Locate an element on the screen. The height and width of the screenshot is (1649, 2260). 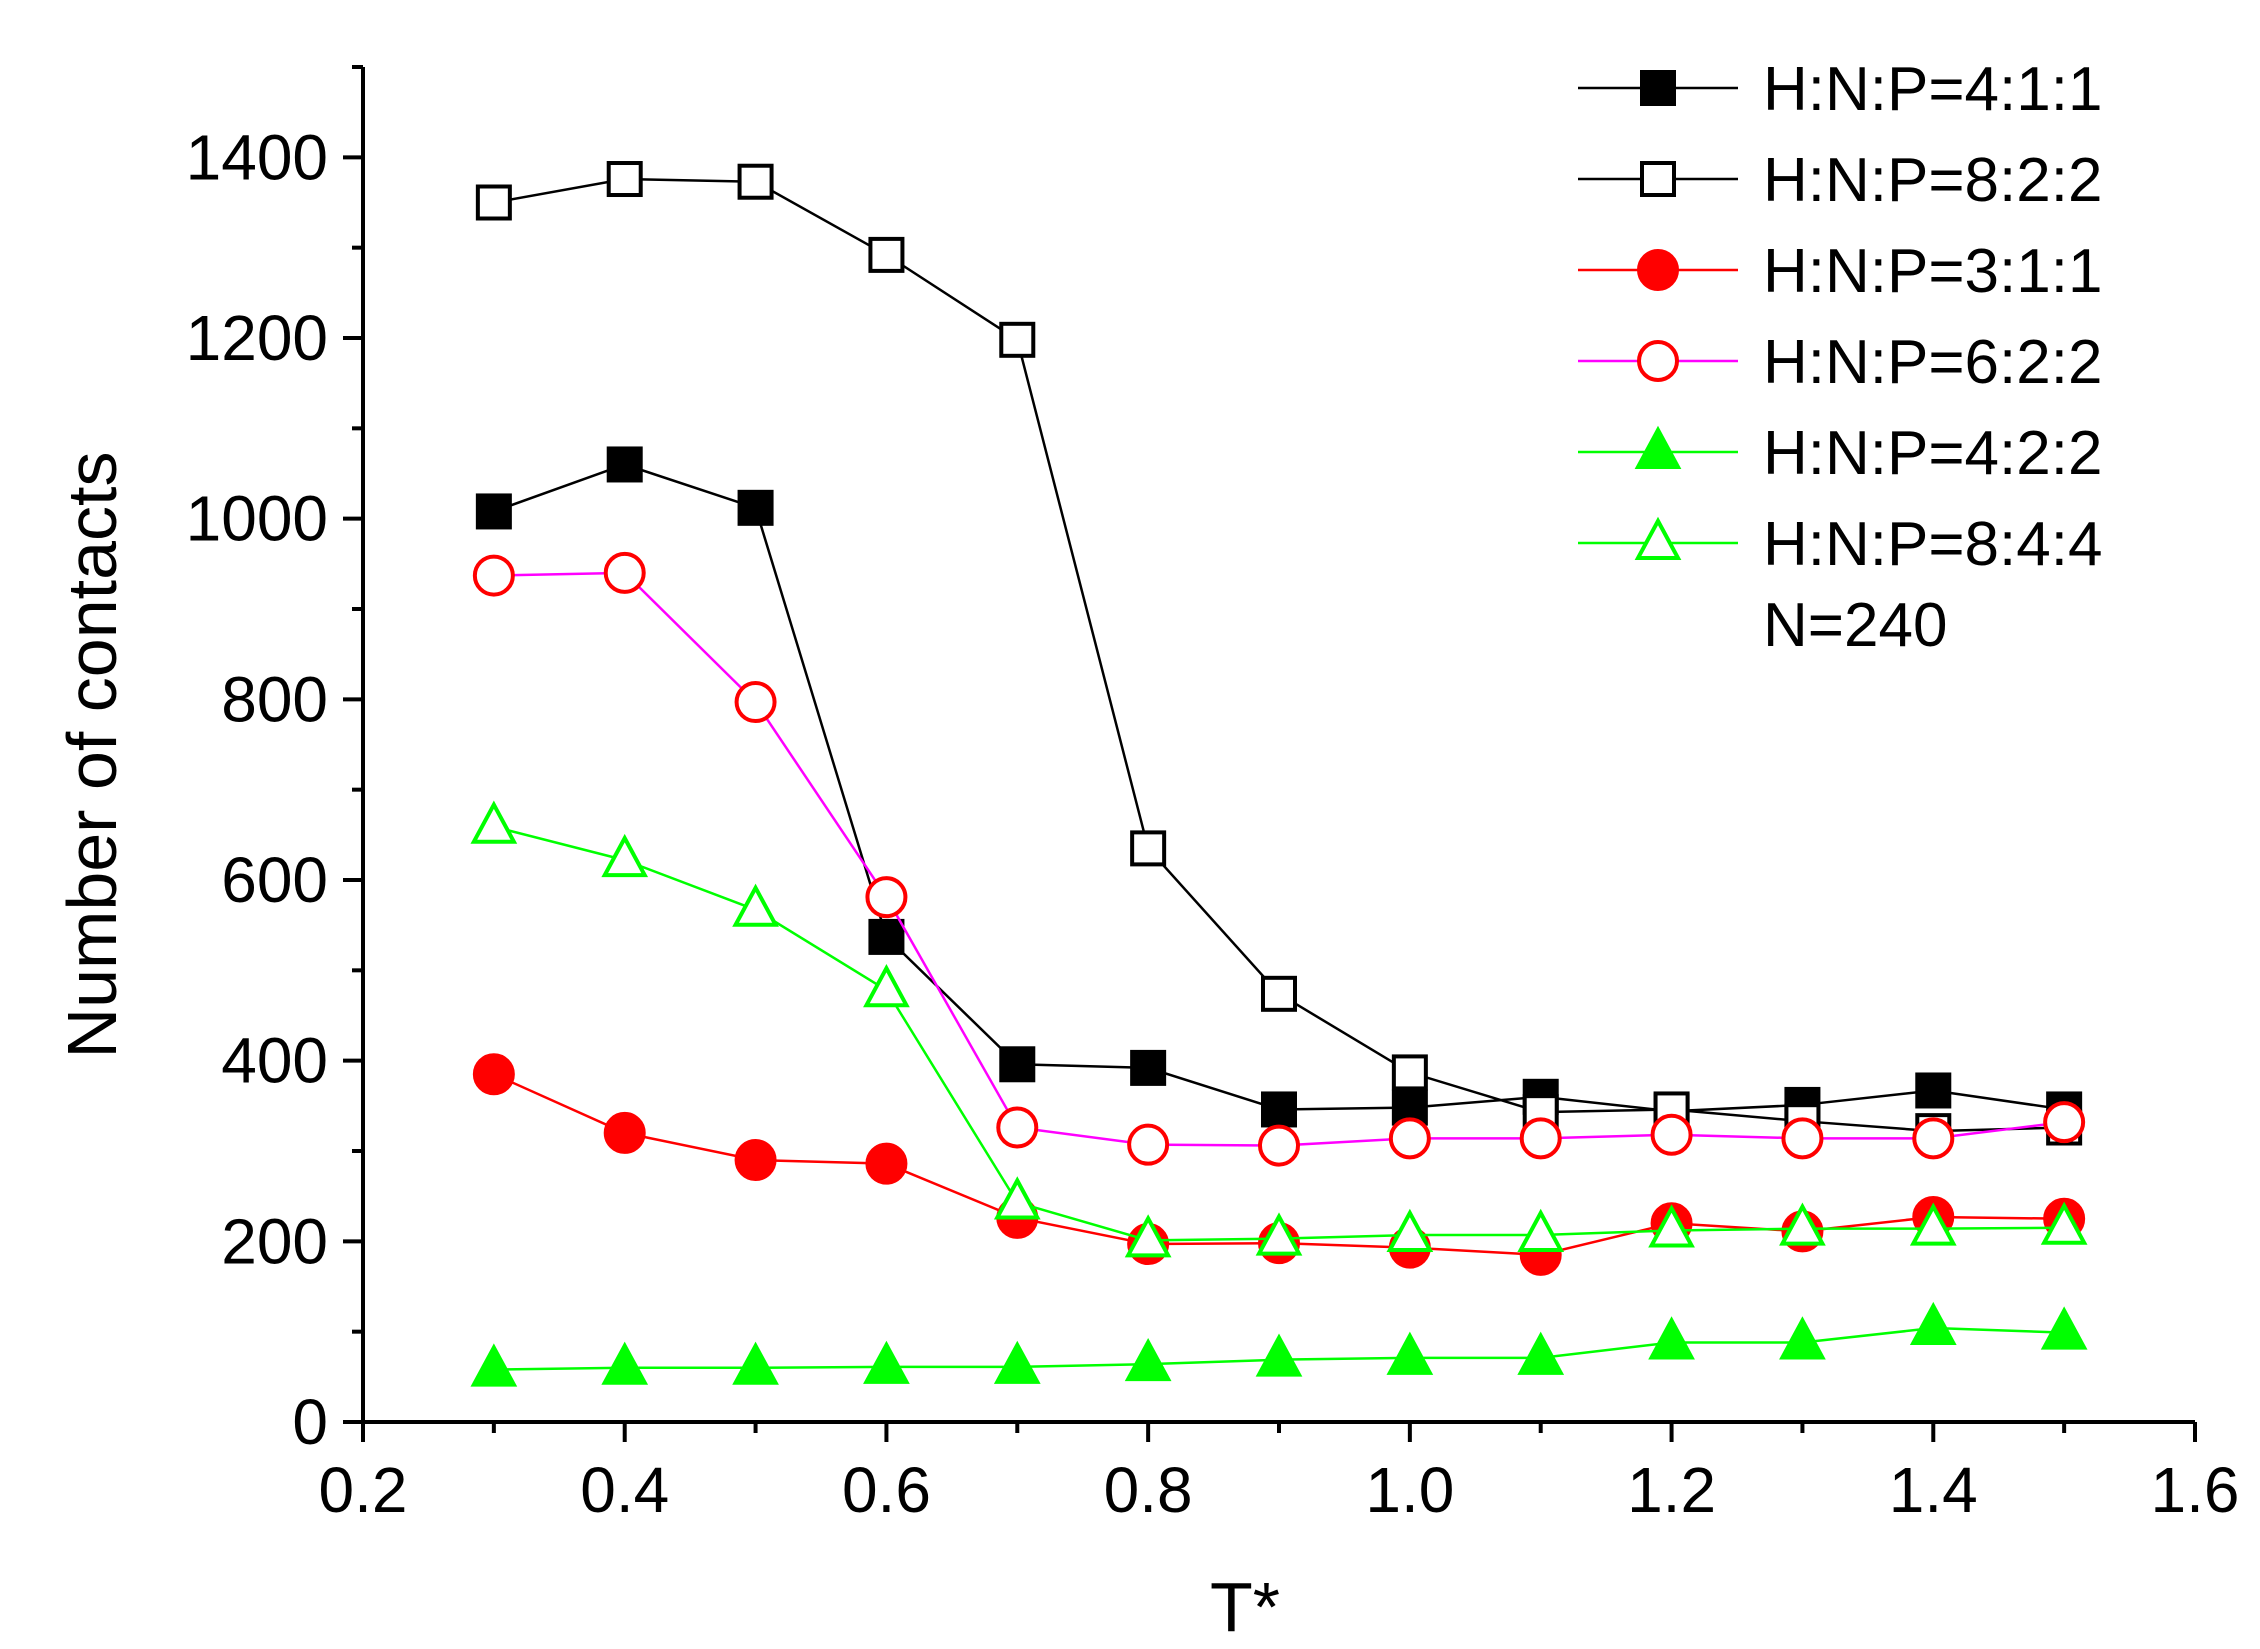
y-tick-label: 400 is located at coordinates (274, 1061).